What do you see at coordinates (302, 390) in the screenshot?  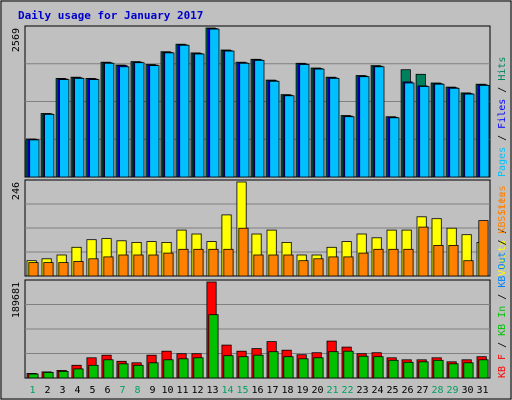 I see `x-tick-label: 19` at bounding box center [302, 390].